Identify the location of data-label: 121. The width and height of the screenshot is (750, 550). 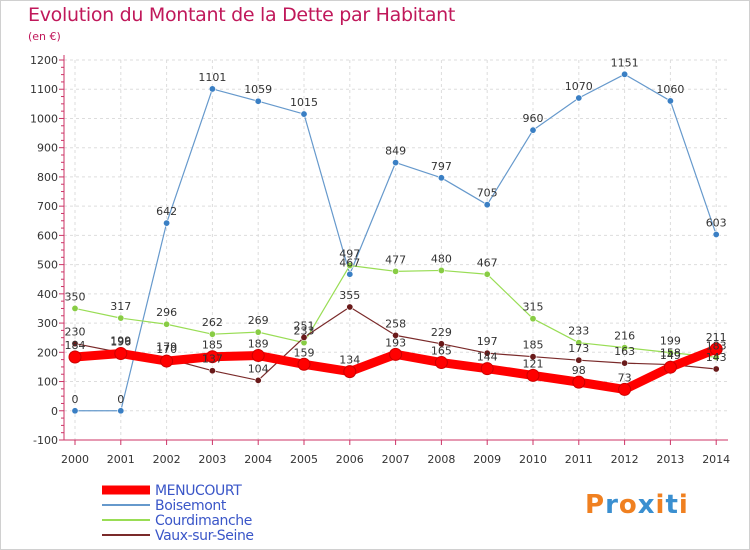
(533, 363).